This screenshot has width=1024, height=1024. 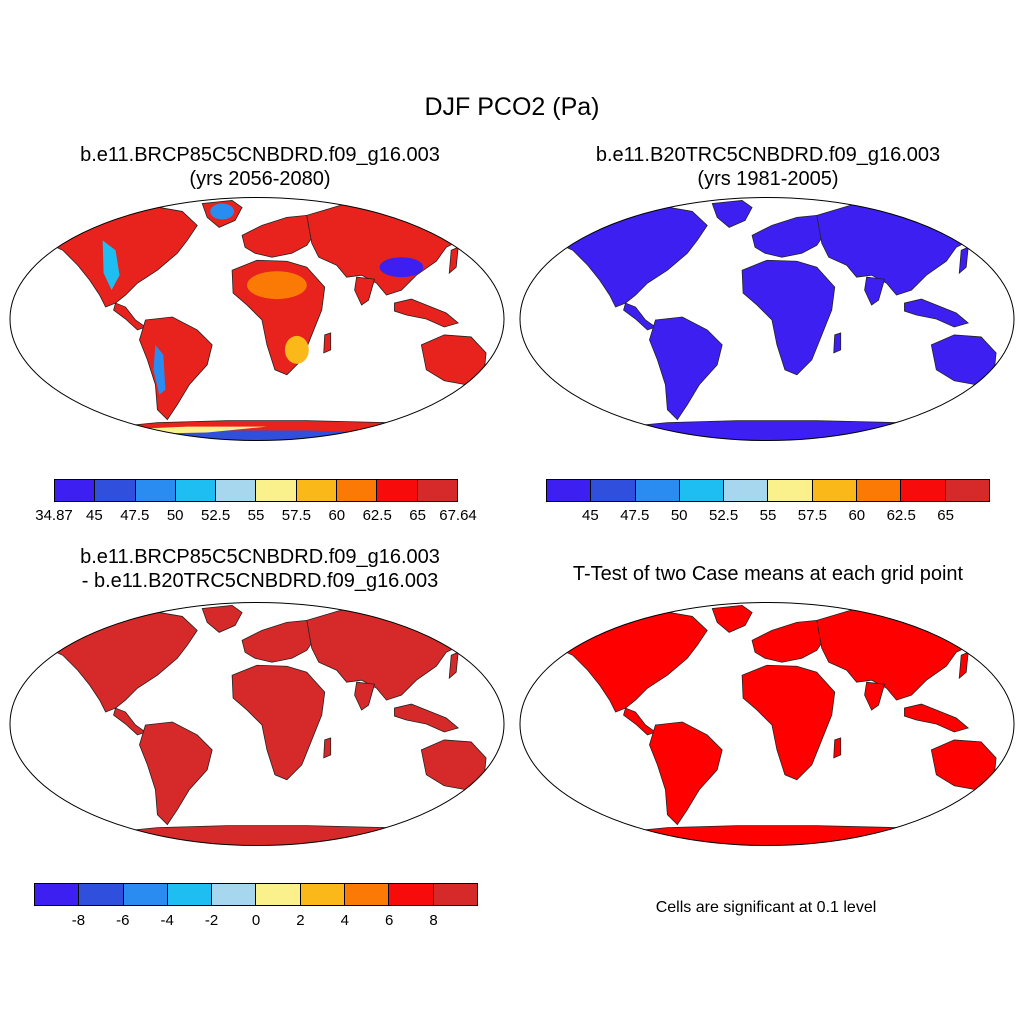 I want to click on panel-title-case1-line2: (yrs 2056-2080), so click(x=260, y=179).